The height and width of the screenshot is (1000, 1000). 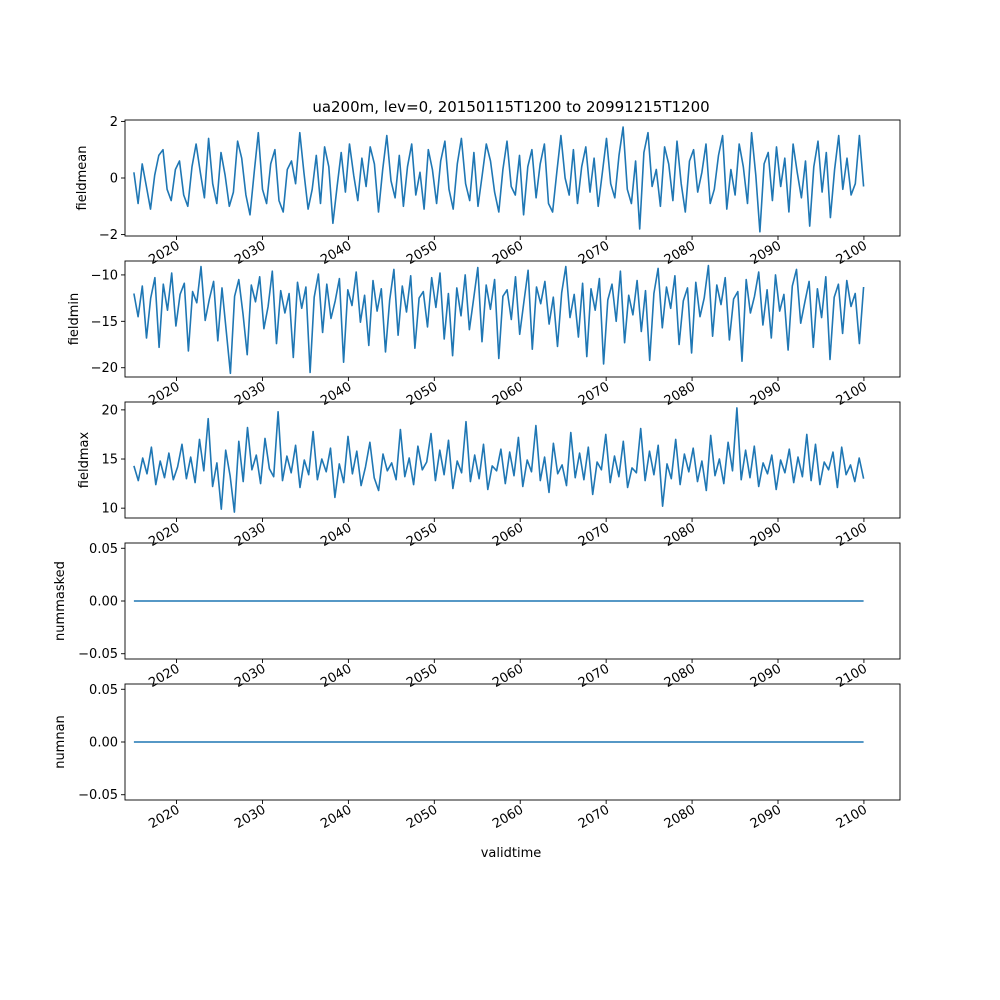 What do you see at coordinates (109, 410) in the screenshot?
I see `y-tick-label-fieldmax: 20` at bounding box center [109, 410].